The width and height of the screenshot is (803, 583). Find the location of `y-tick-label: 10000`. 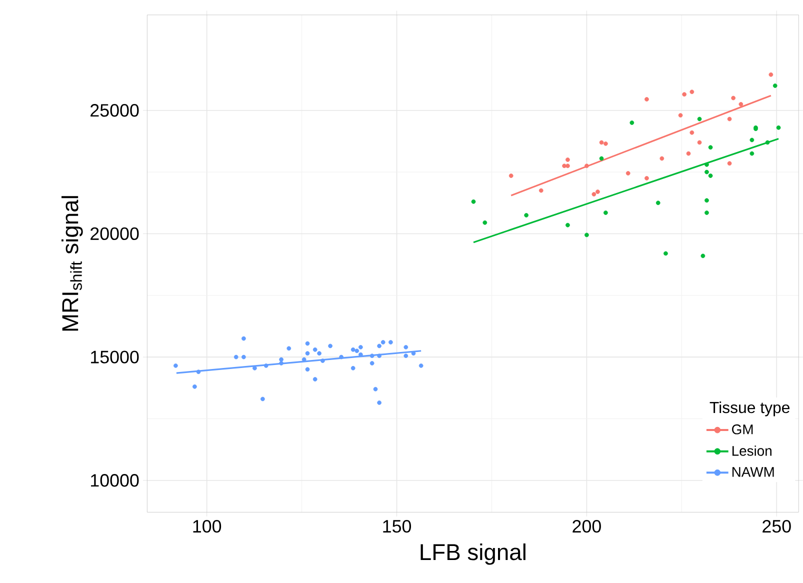

y-tick-label: 10000 is located at coordinates (115, 480).